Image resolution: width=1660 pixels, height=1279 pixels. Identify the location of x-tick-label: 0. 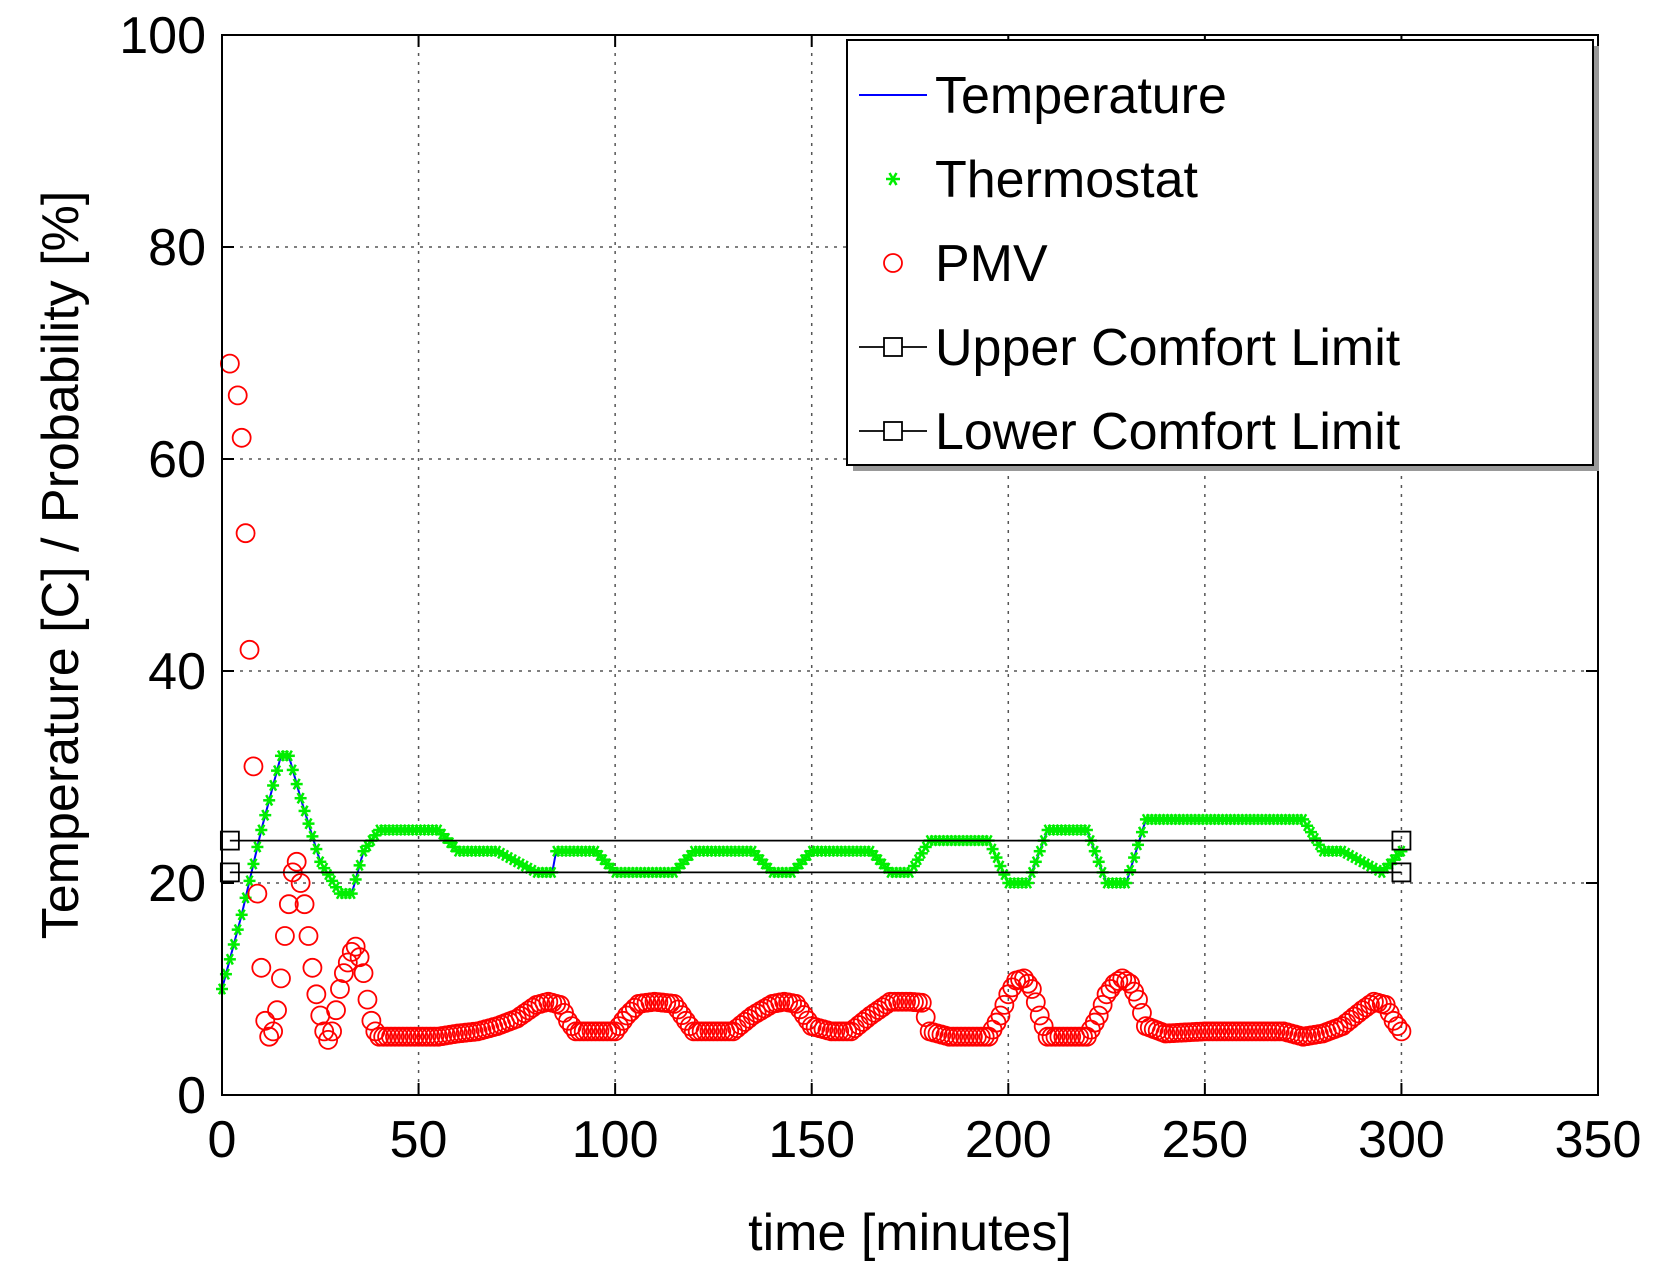
(222, 1140).